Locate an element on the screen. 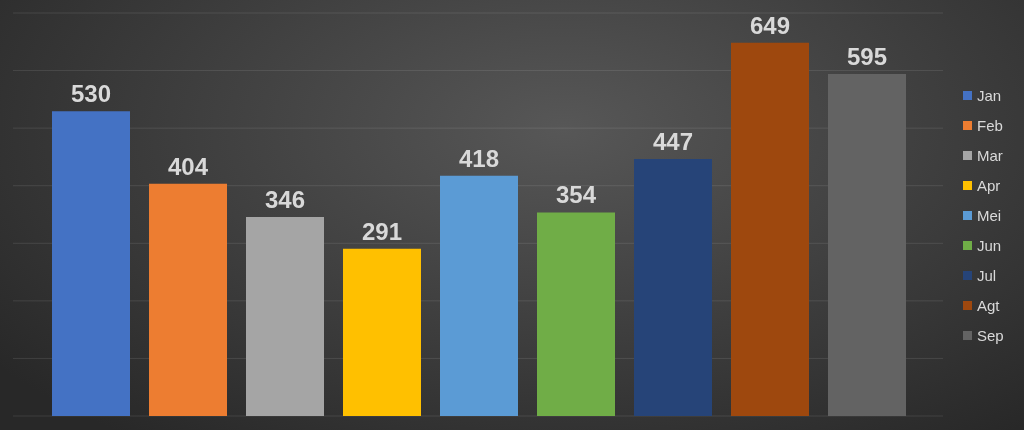  legend-label: Jun is located at coordinates (989, 245).